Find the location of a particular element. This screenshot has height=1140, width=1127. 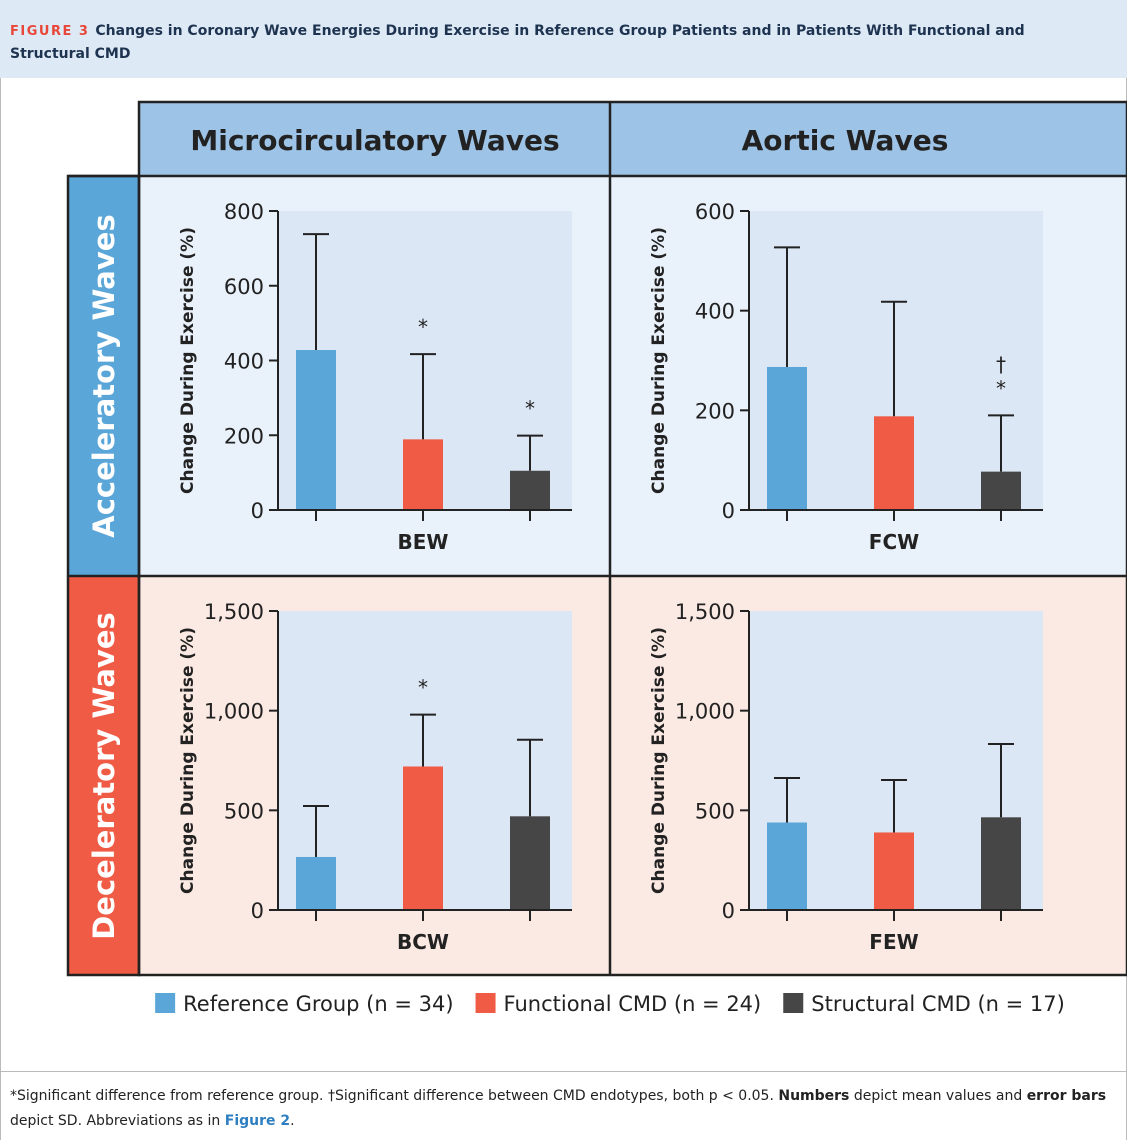

x-axis-label: FEW is located at coordinates (893, 942).